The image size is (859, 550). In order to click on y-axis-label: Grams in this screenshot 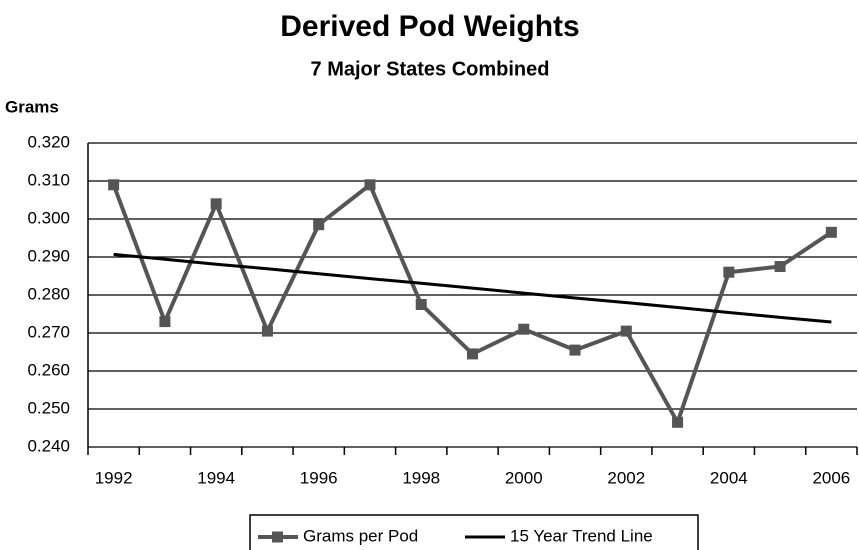, I will do `click(32, 106)`.